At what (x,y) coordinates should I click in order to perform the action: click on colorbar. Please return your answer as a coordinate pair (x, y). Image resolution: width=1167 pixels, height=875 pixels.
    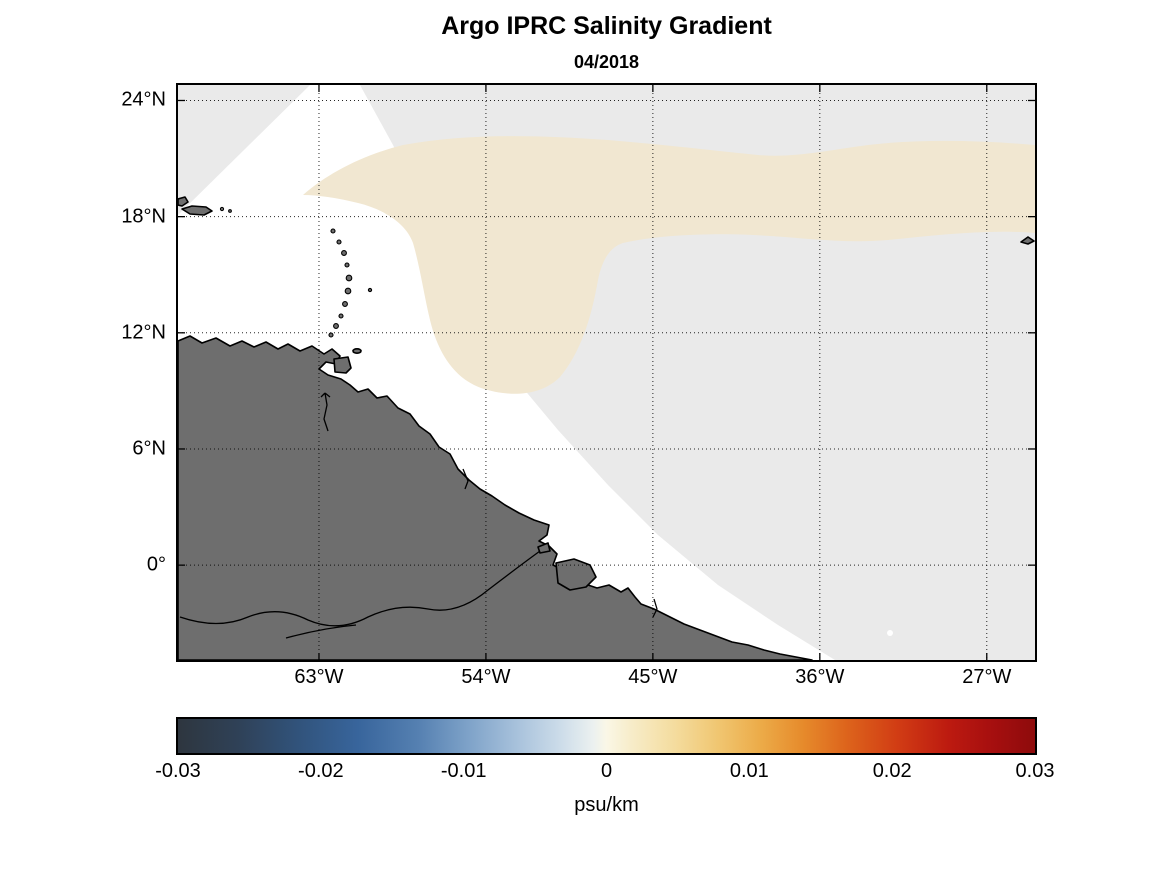
    Looking at the image, I should click on (606, 736).